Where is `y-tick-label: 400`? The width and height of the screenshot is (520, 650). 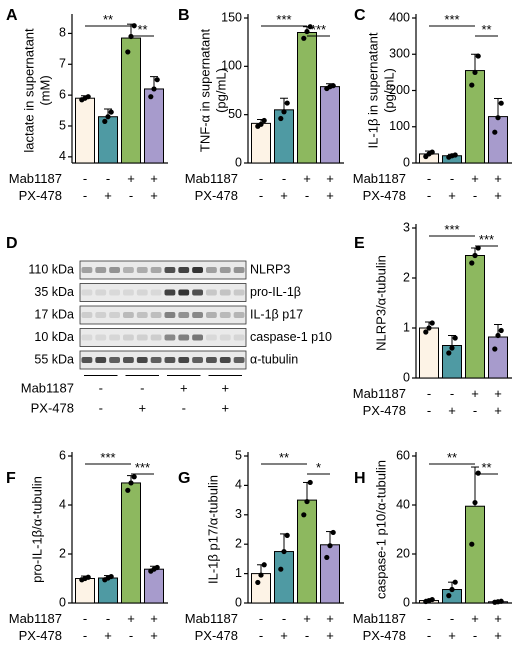 y-tick-label: 400 is located at coordinates (399, 17).